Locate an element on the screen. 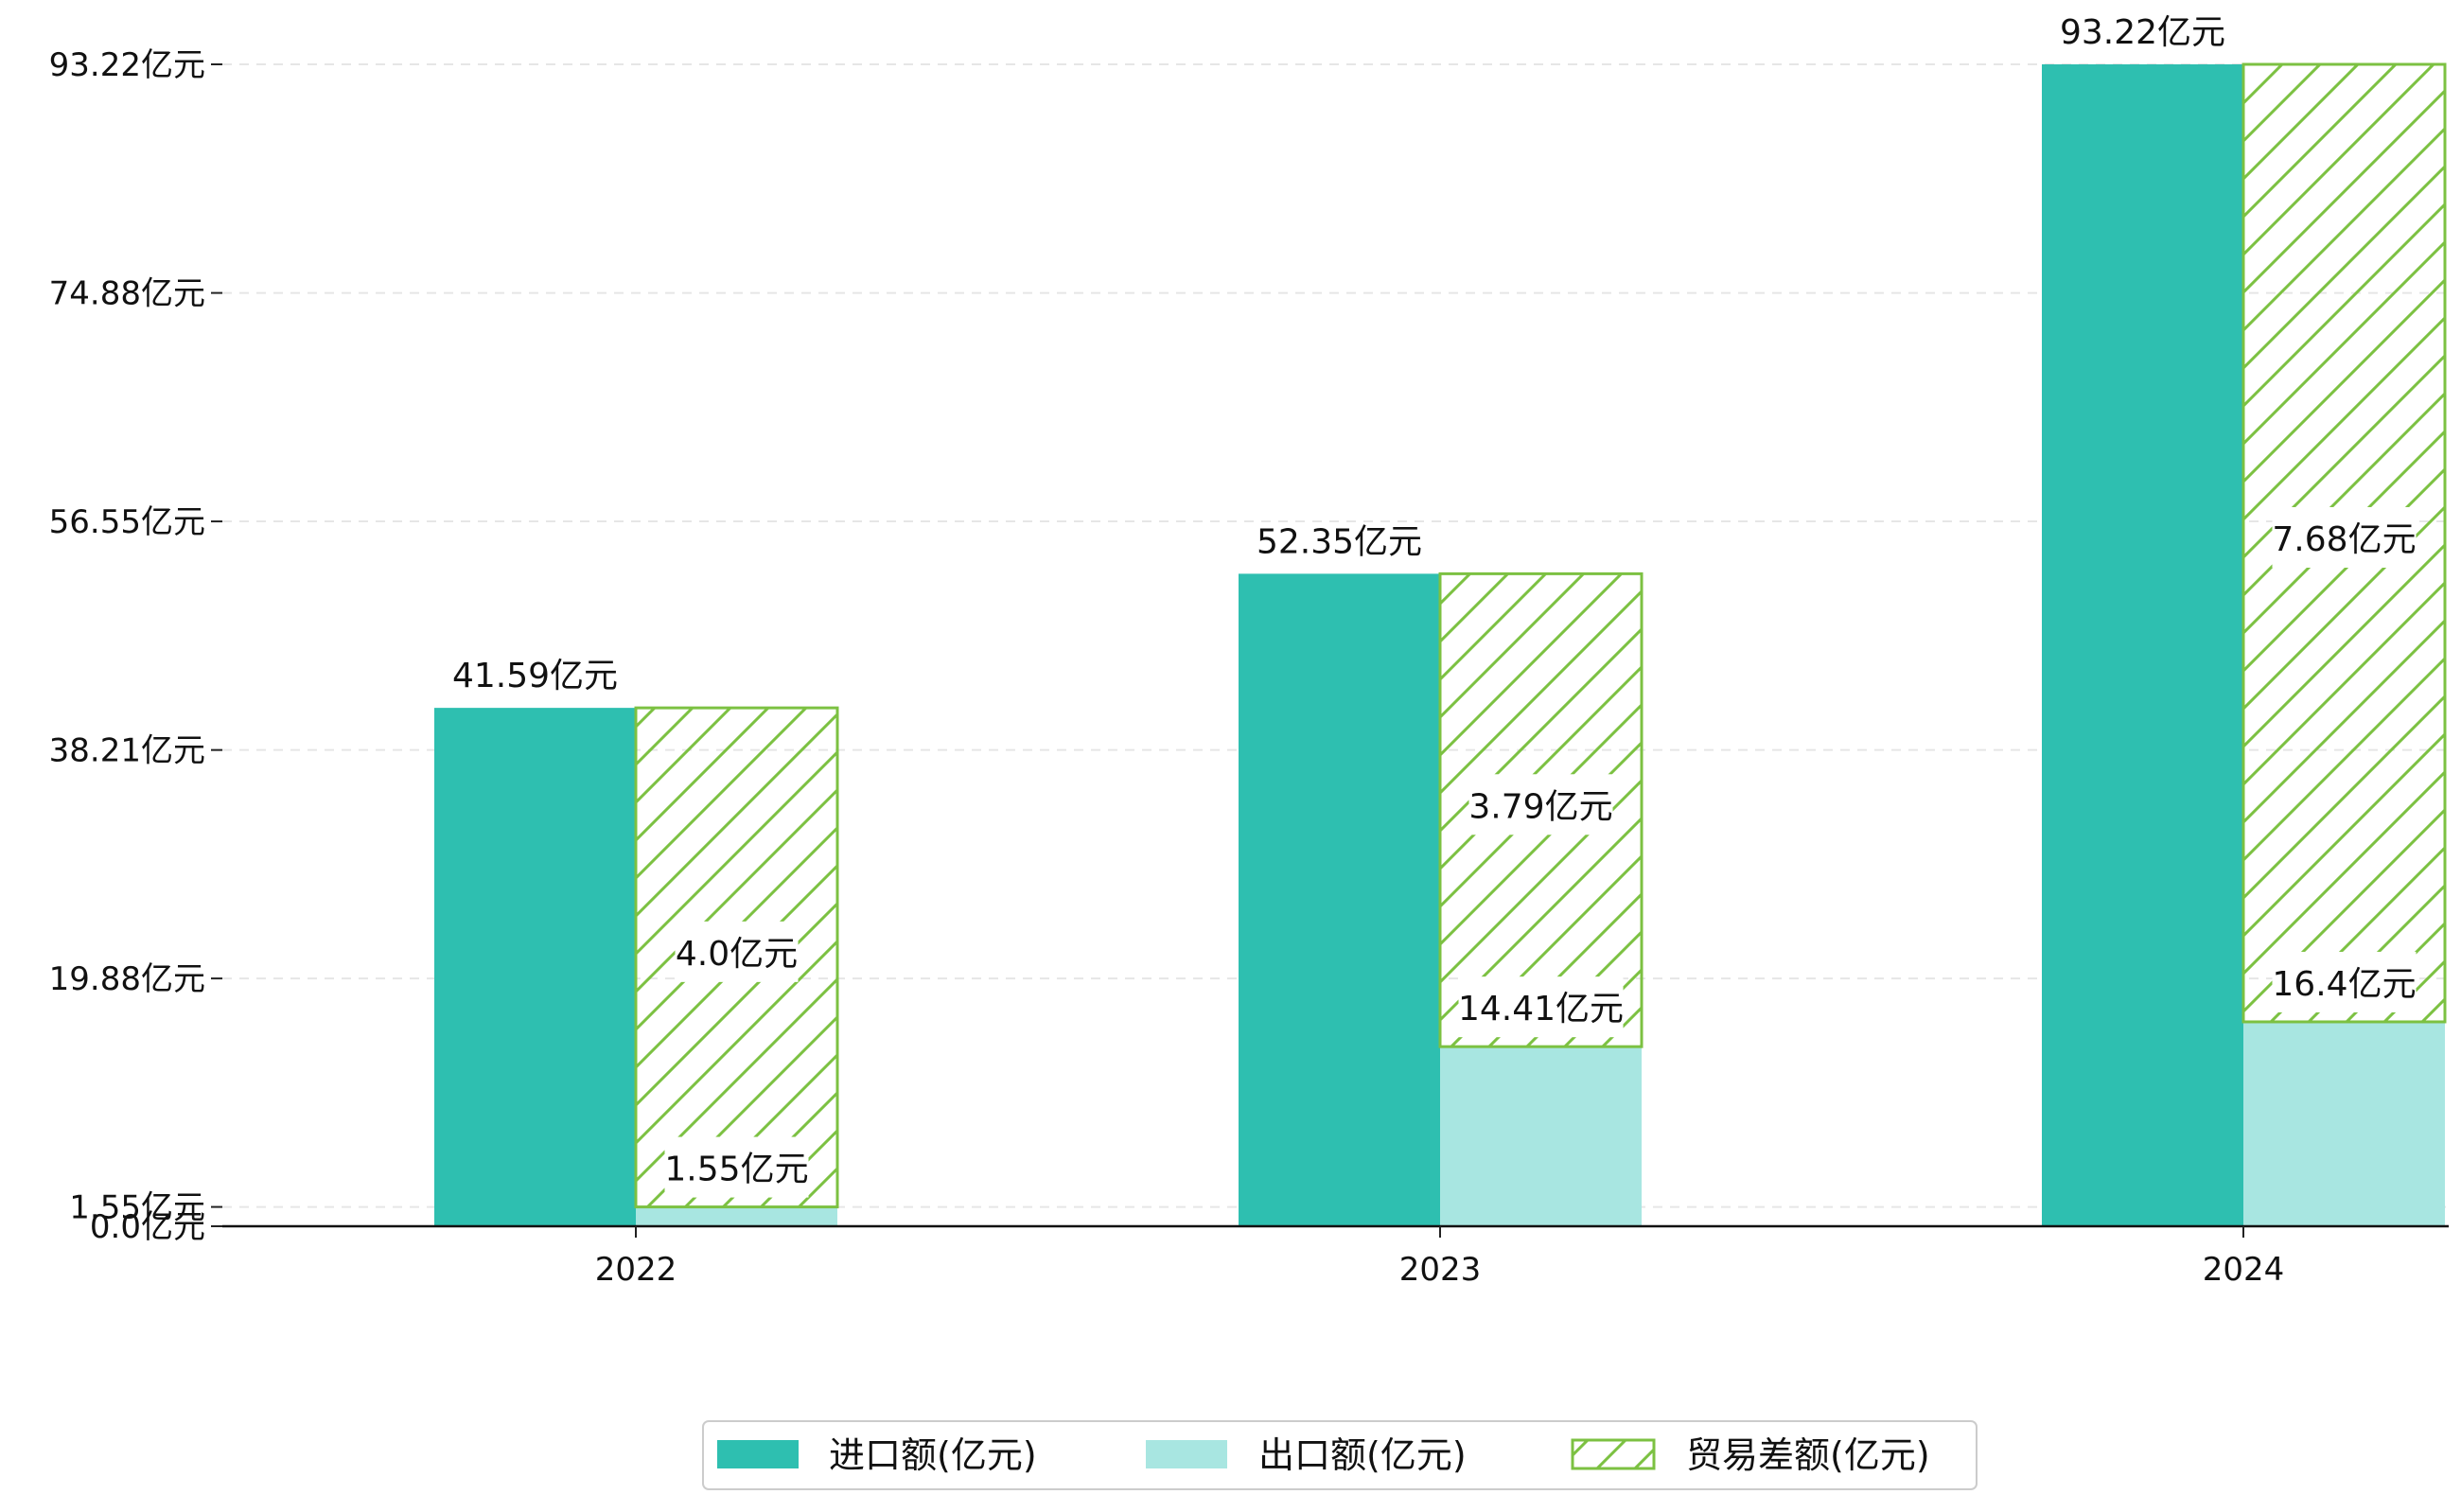  legend-frame is located at coordinates (1340, 1455).